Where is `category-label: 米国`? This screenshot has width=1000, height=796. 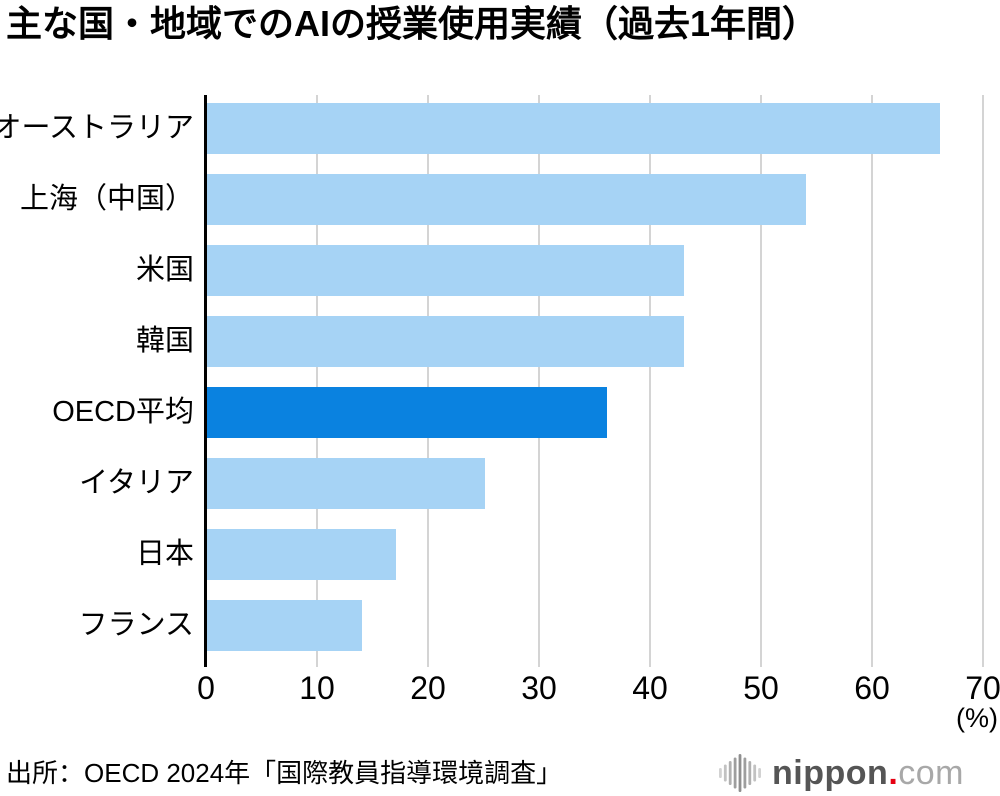
category-label: 米国 is located at coordinates (164, 270).